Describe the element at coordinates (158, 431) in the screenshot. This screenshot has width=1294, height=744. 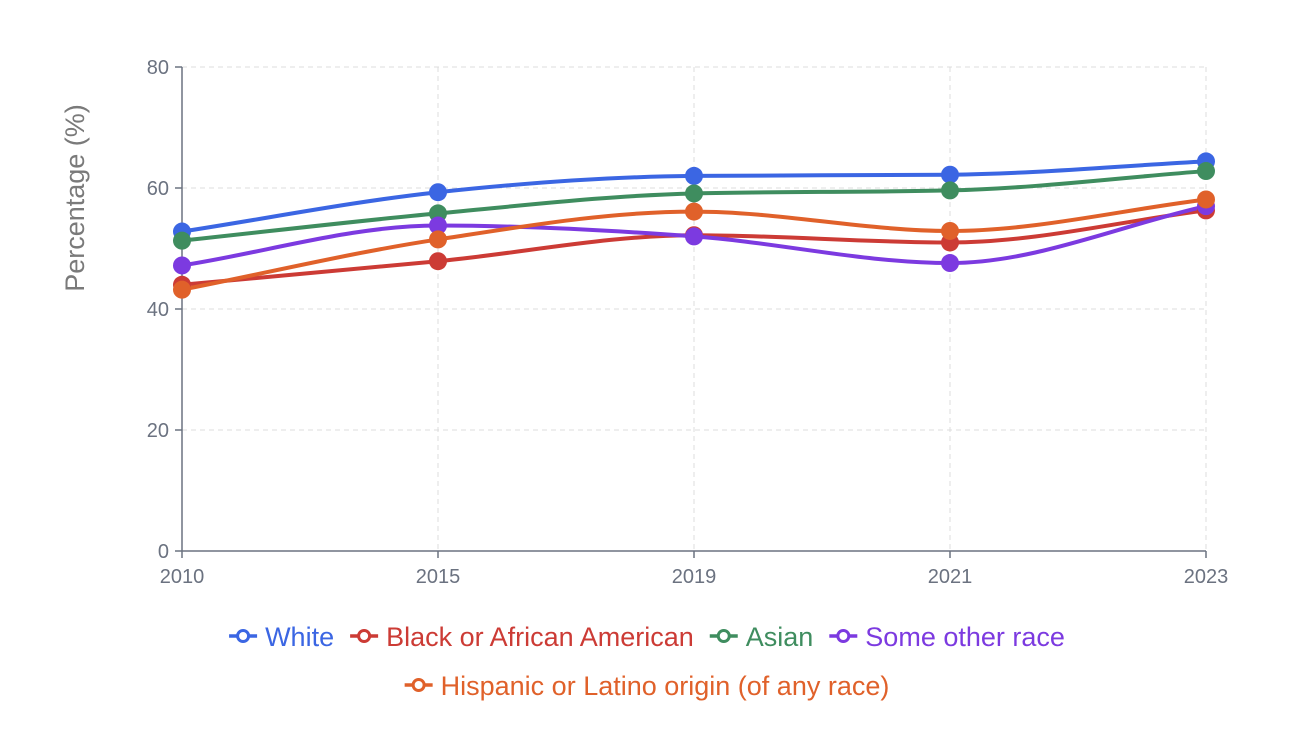
I see `y-tick-label: 20` at that location.